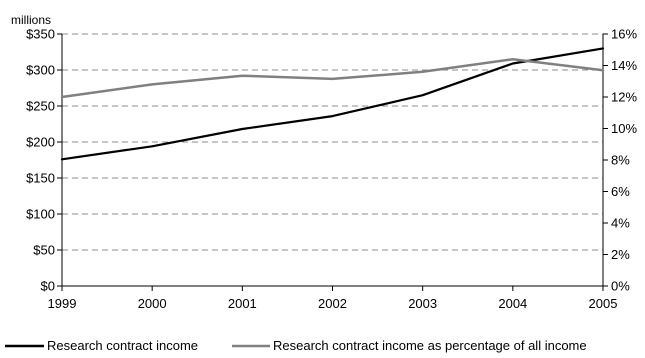  I want to click on x-axis-tick-labels: 1999 2000 2001 2002 2003 2004 2005, so click(333, 303).